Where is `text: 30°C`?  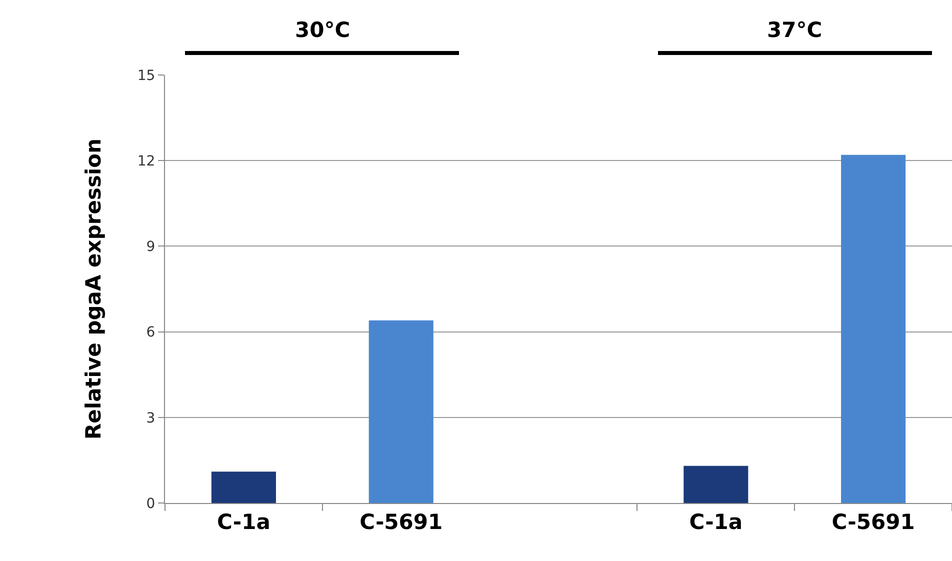
text: 30°C is located at coordinates (322, 30).